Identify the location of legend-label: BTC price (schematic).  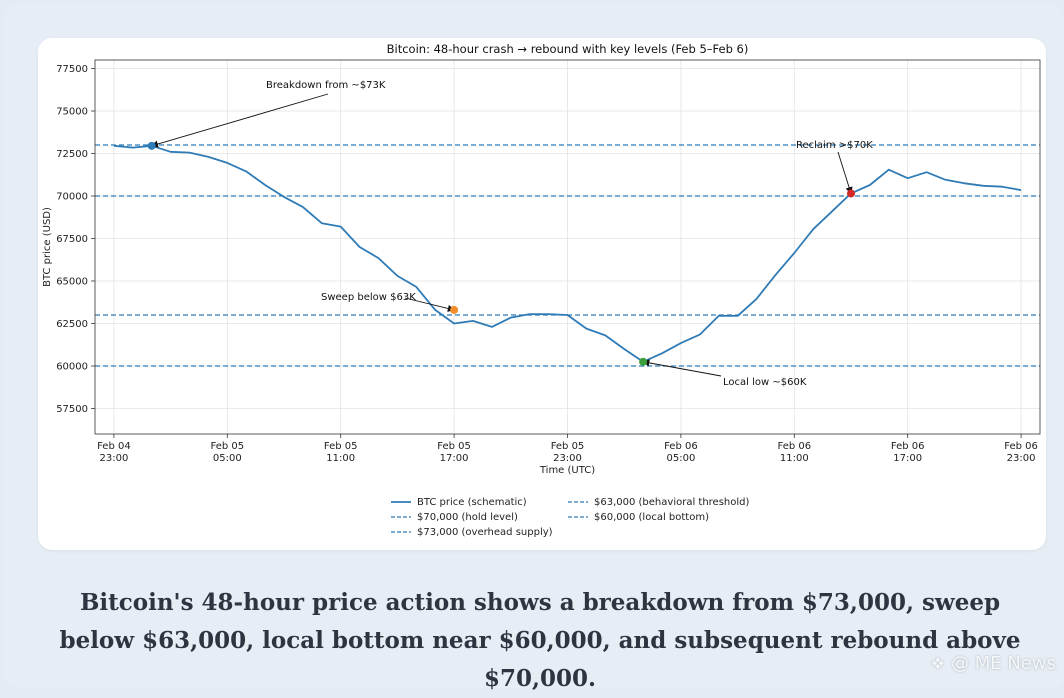
(472, 502).